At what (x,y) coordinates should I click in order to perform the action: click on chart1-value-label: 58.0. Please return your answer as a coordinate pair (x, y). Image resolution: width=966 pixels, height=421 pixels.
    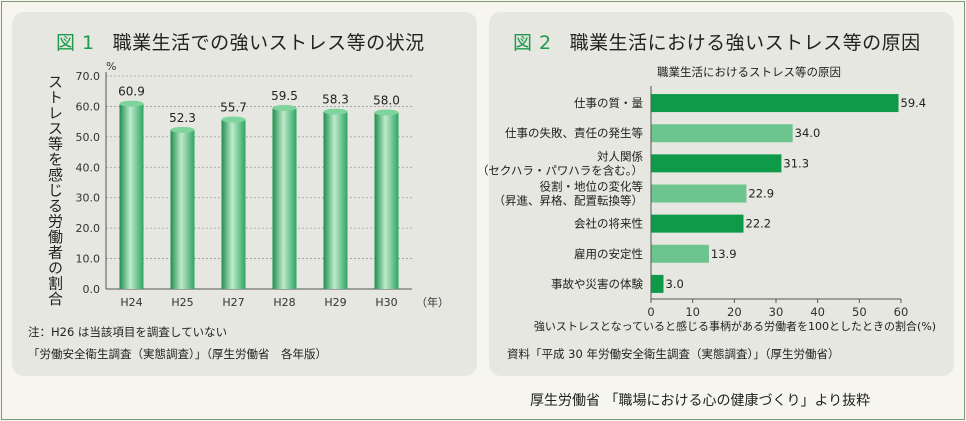
    Looking at the image, I should click on (386, 101).